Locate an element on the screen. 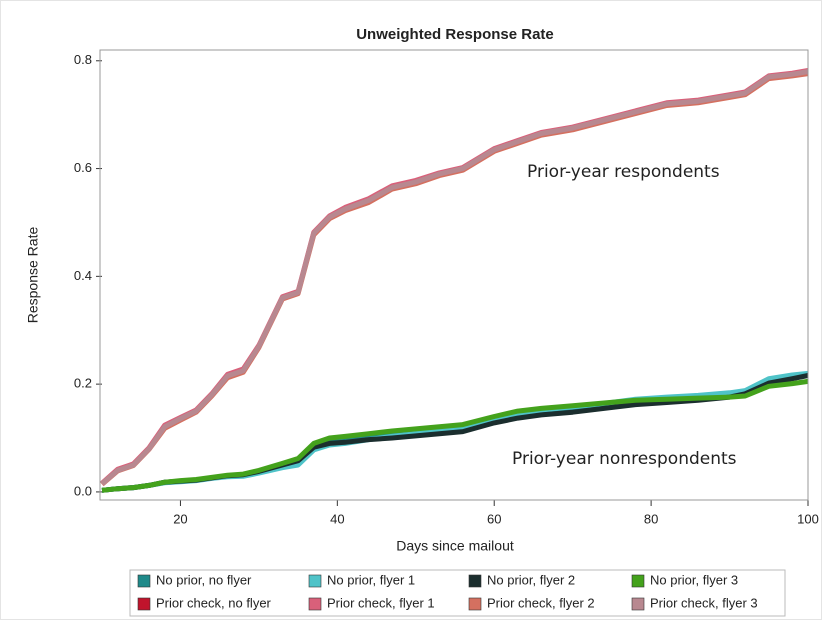 This screenshot has height=625, width=822. legend-label: No prior, no flyer is located at coordinates (204, 579).